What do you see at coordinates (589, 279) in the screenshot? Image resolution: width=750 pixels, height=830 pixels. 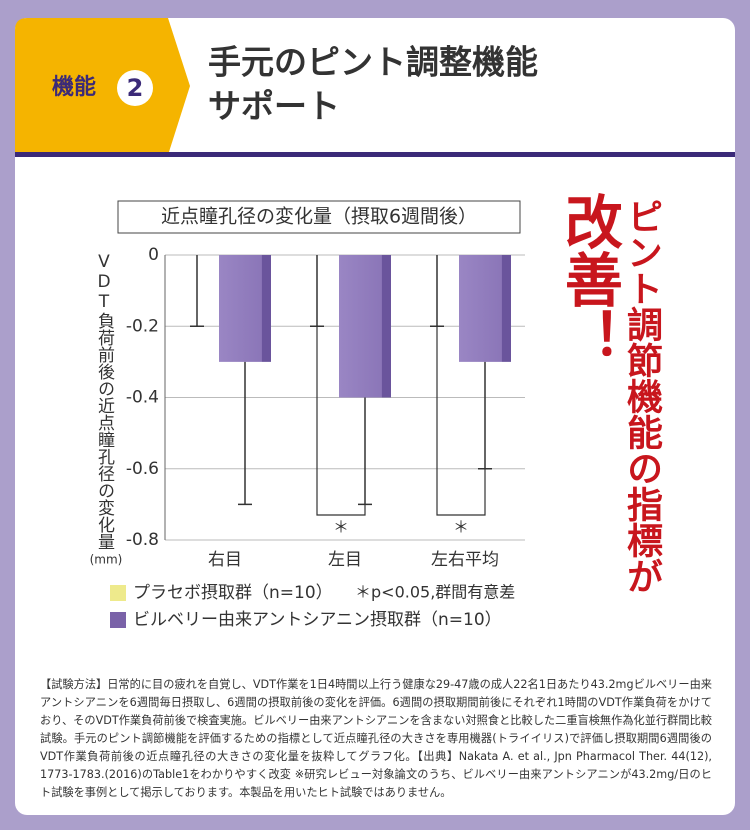 I see `callout-text: 改善！` at bounding box center [589, 279].